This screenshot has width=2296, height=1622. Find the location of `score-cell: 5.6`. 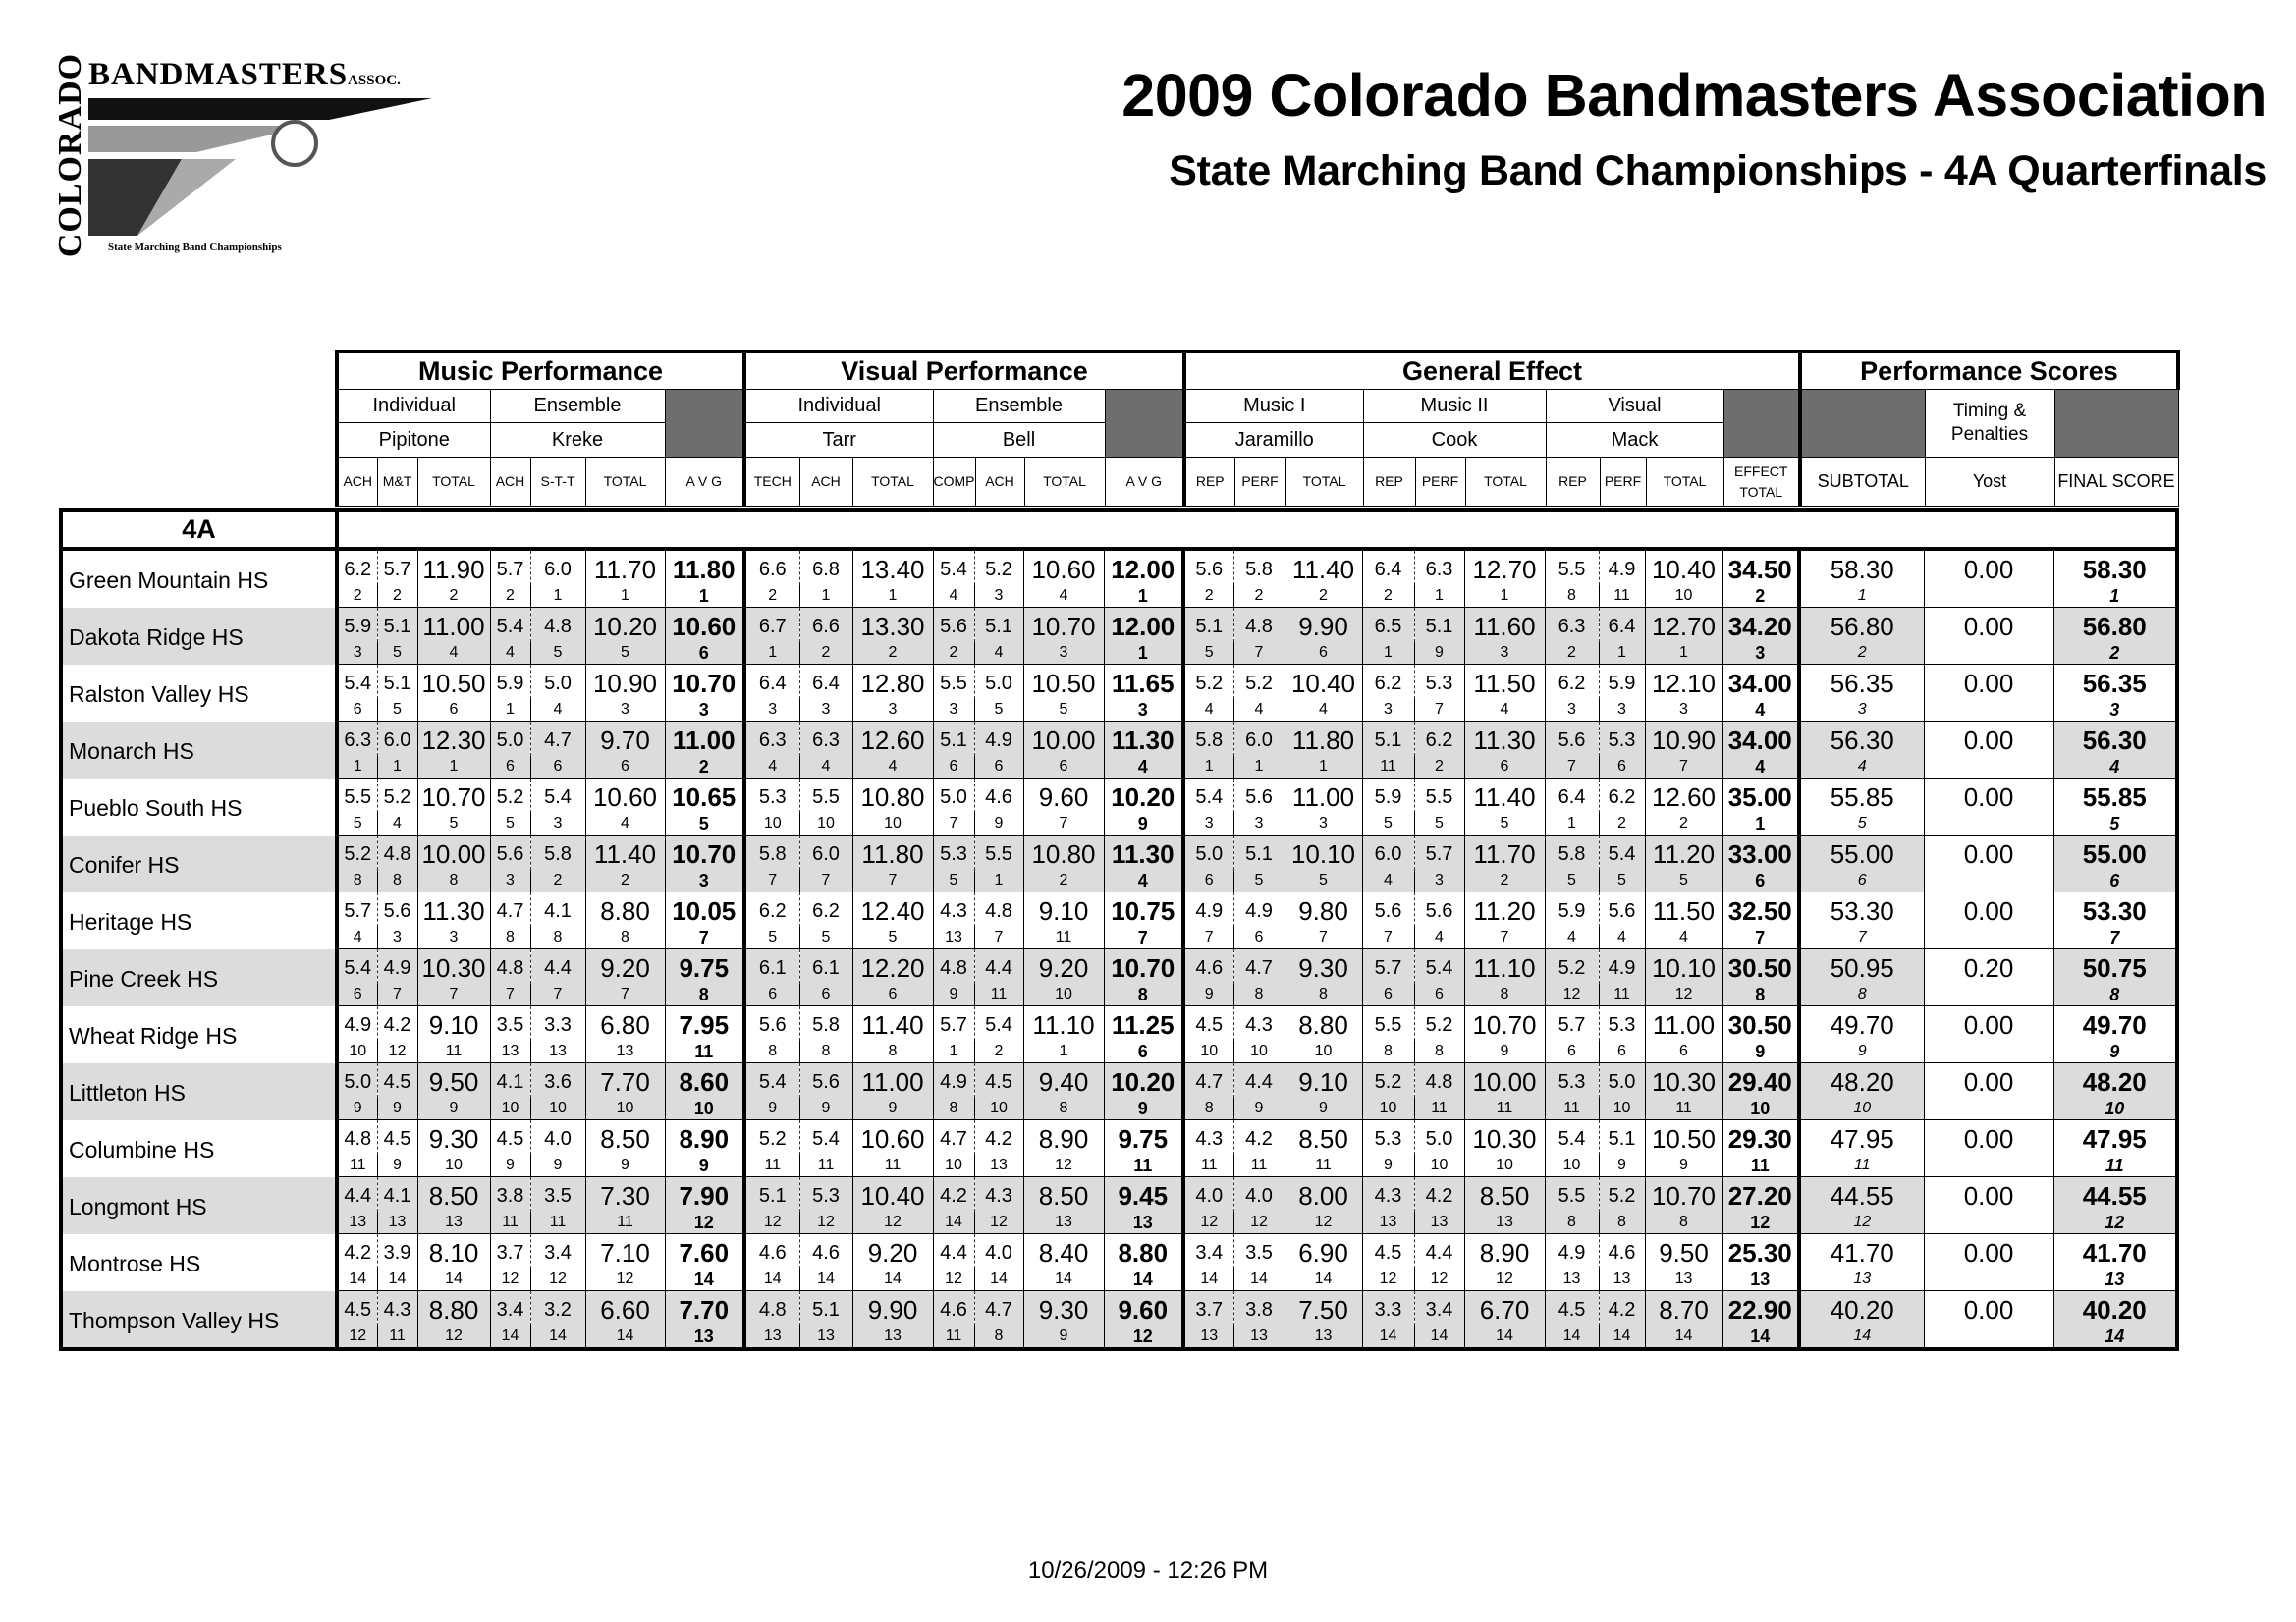

score-cell: 5.6 is located at coordinates (510, 852).